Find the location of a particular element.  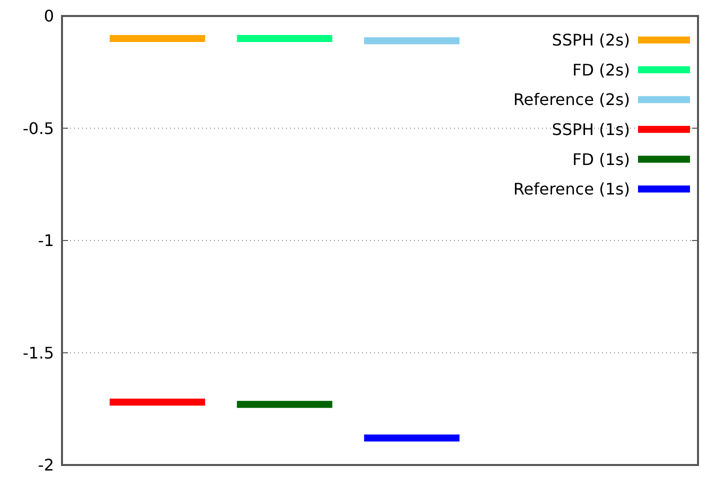

legend-label: SSPH (1s) is located at coordinates (591, 129).